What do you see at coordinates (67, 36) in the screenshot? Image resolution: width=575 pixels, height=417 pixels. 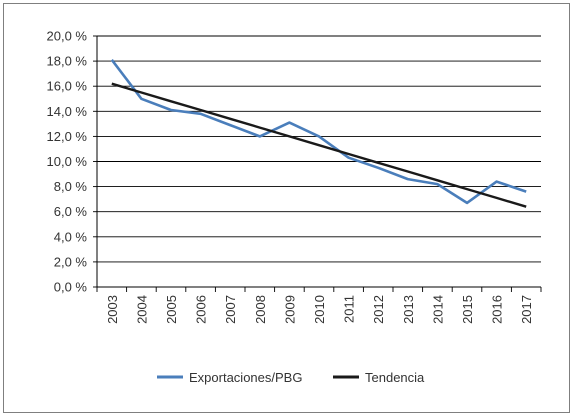 I see `y-tick-label: 20,0 %` at bounding box center [67, 36].